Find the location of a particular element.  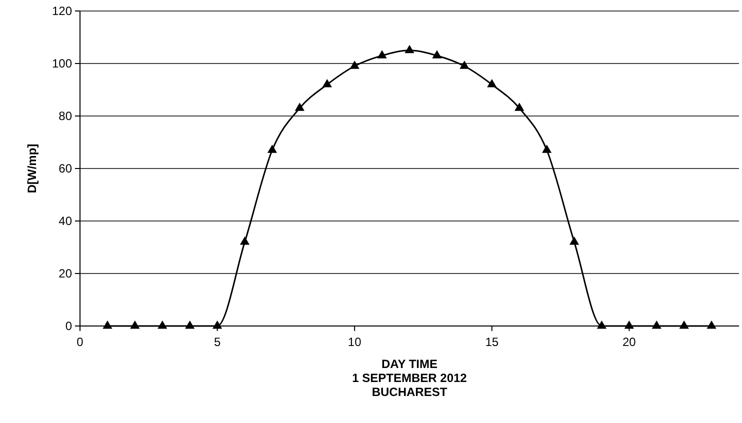

x-tick-label: 20 is located at coordinates (629, 342).